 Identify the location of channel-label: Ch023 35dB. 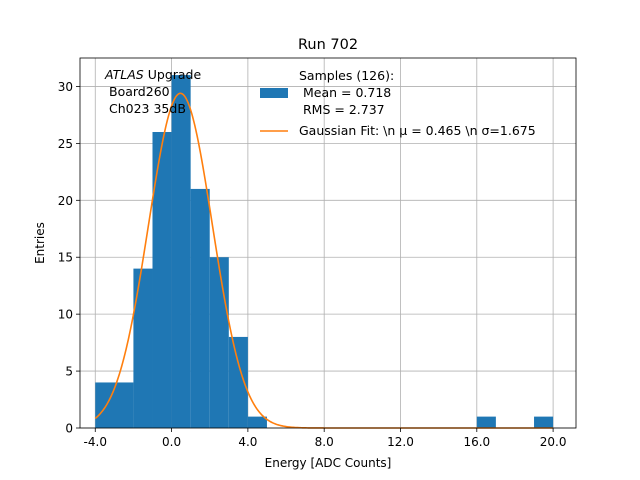
(147, 108).